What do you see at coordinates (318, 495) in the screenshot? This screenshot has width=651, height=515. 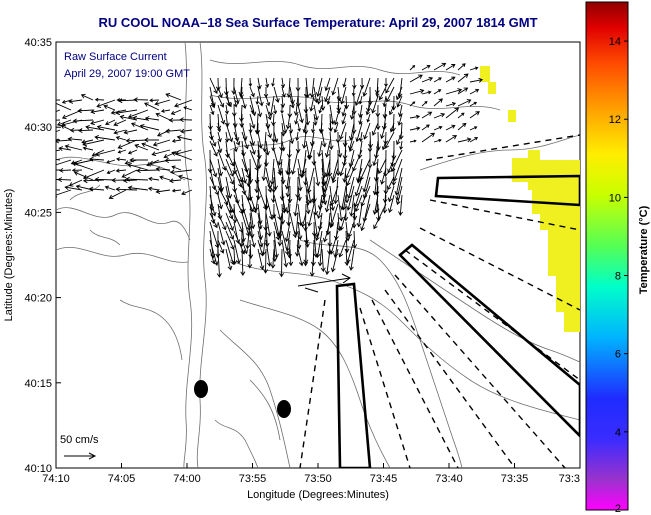 I see `x-axis-label: Longitude (Degrees:Minutes)` at bounding box center [318, 495].